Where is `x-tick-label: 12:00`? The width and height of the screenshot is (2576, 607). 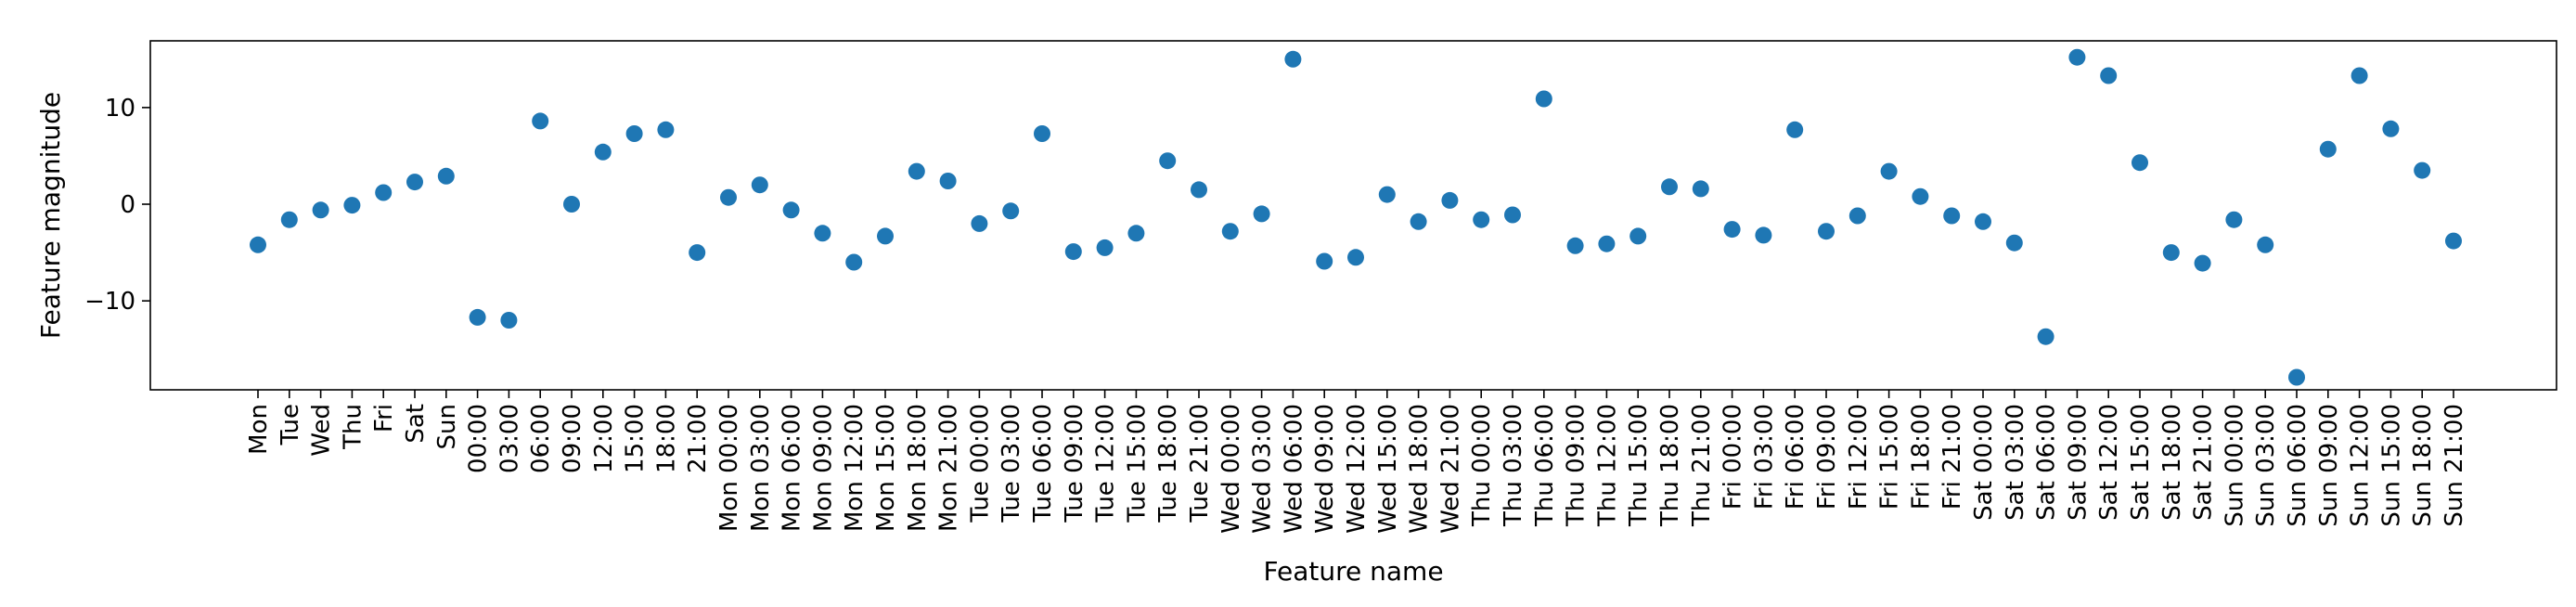
x-tick-label: 12:00 is located at coordinates (604, 438).